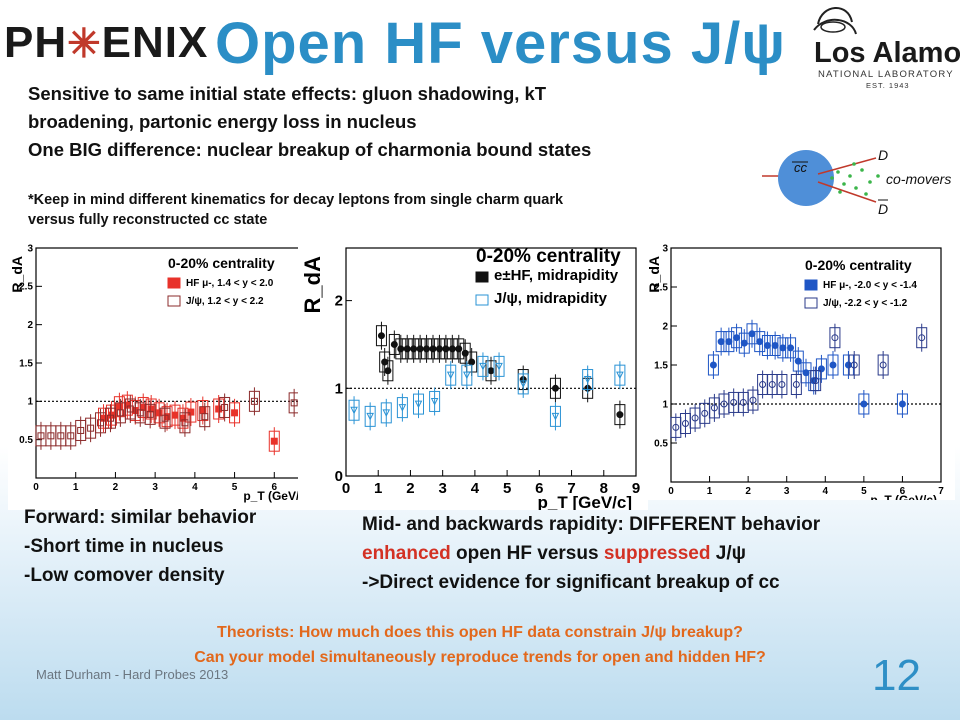 The image size is (960, 720). What do you see at coordinates (551, 298) in the screenshot?
I see `legend-entry: J/ψ, midrapidity` at bounding box center [551, 298].